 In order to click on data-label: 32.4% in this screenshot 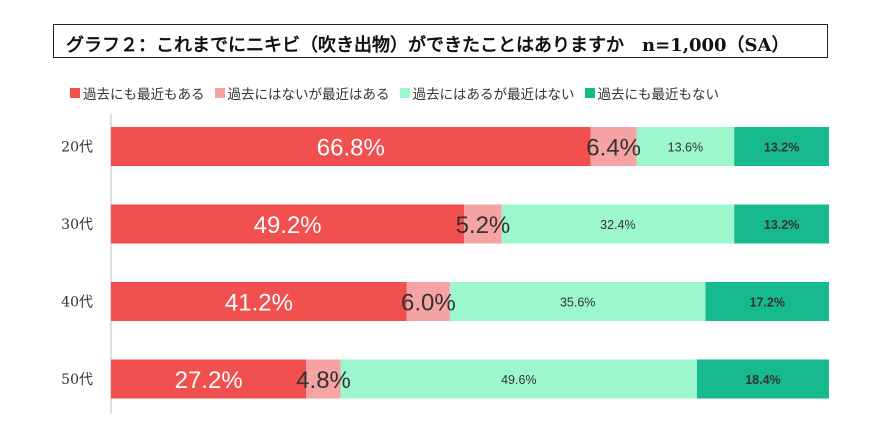, I will do `click(617, 225)`.